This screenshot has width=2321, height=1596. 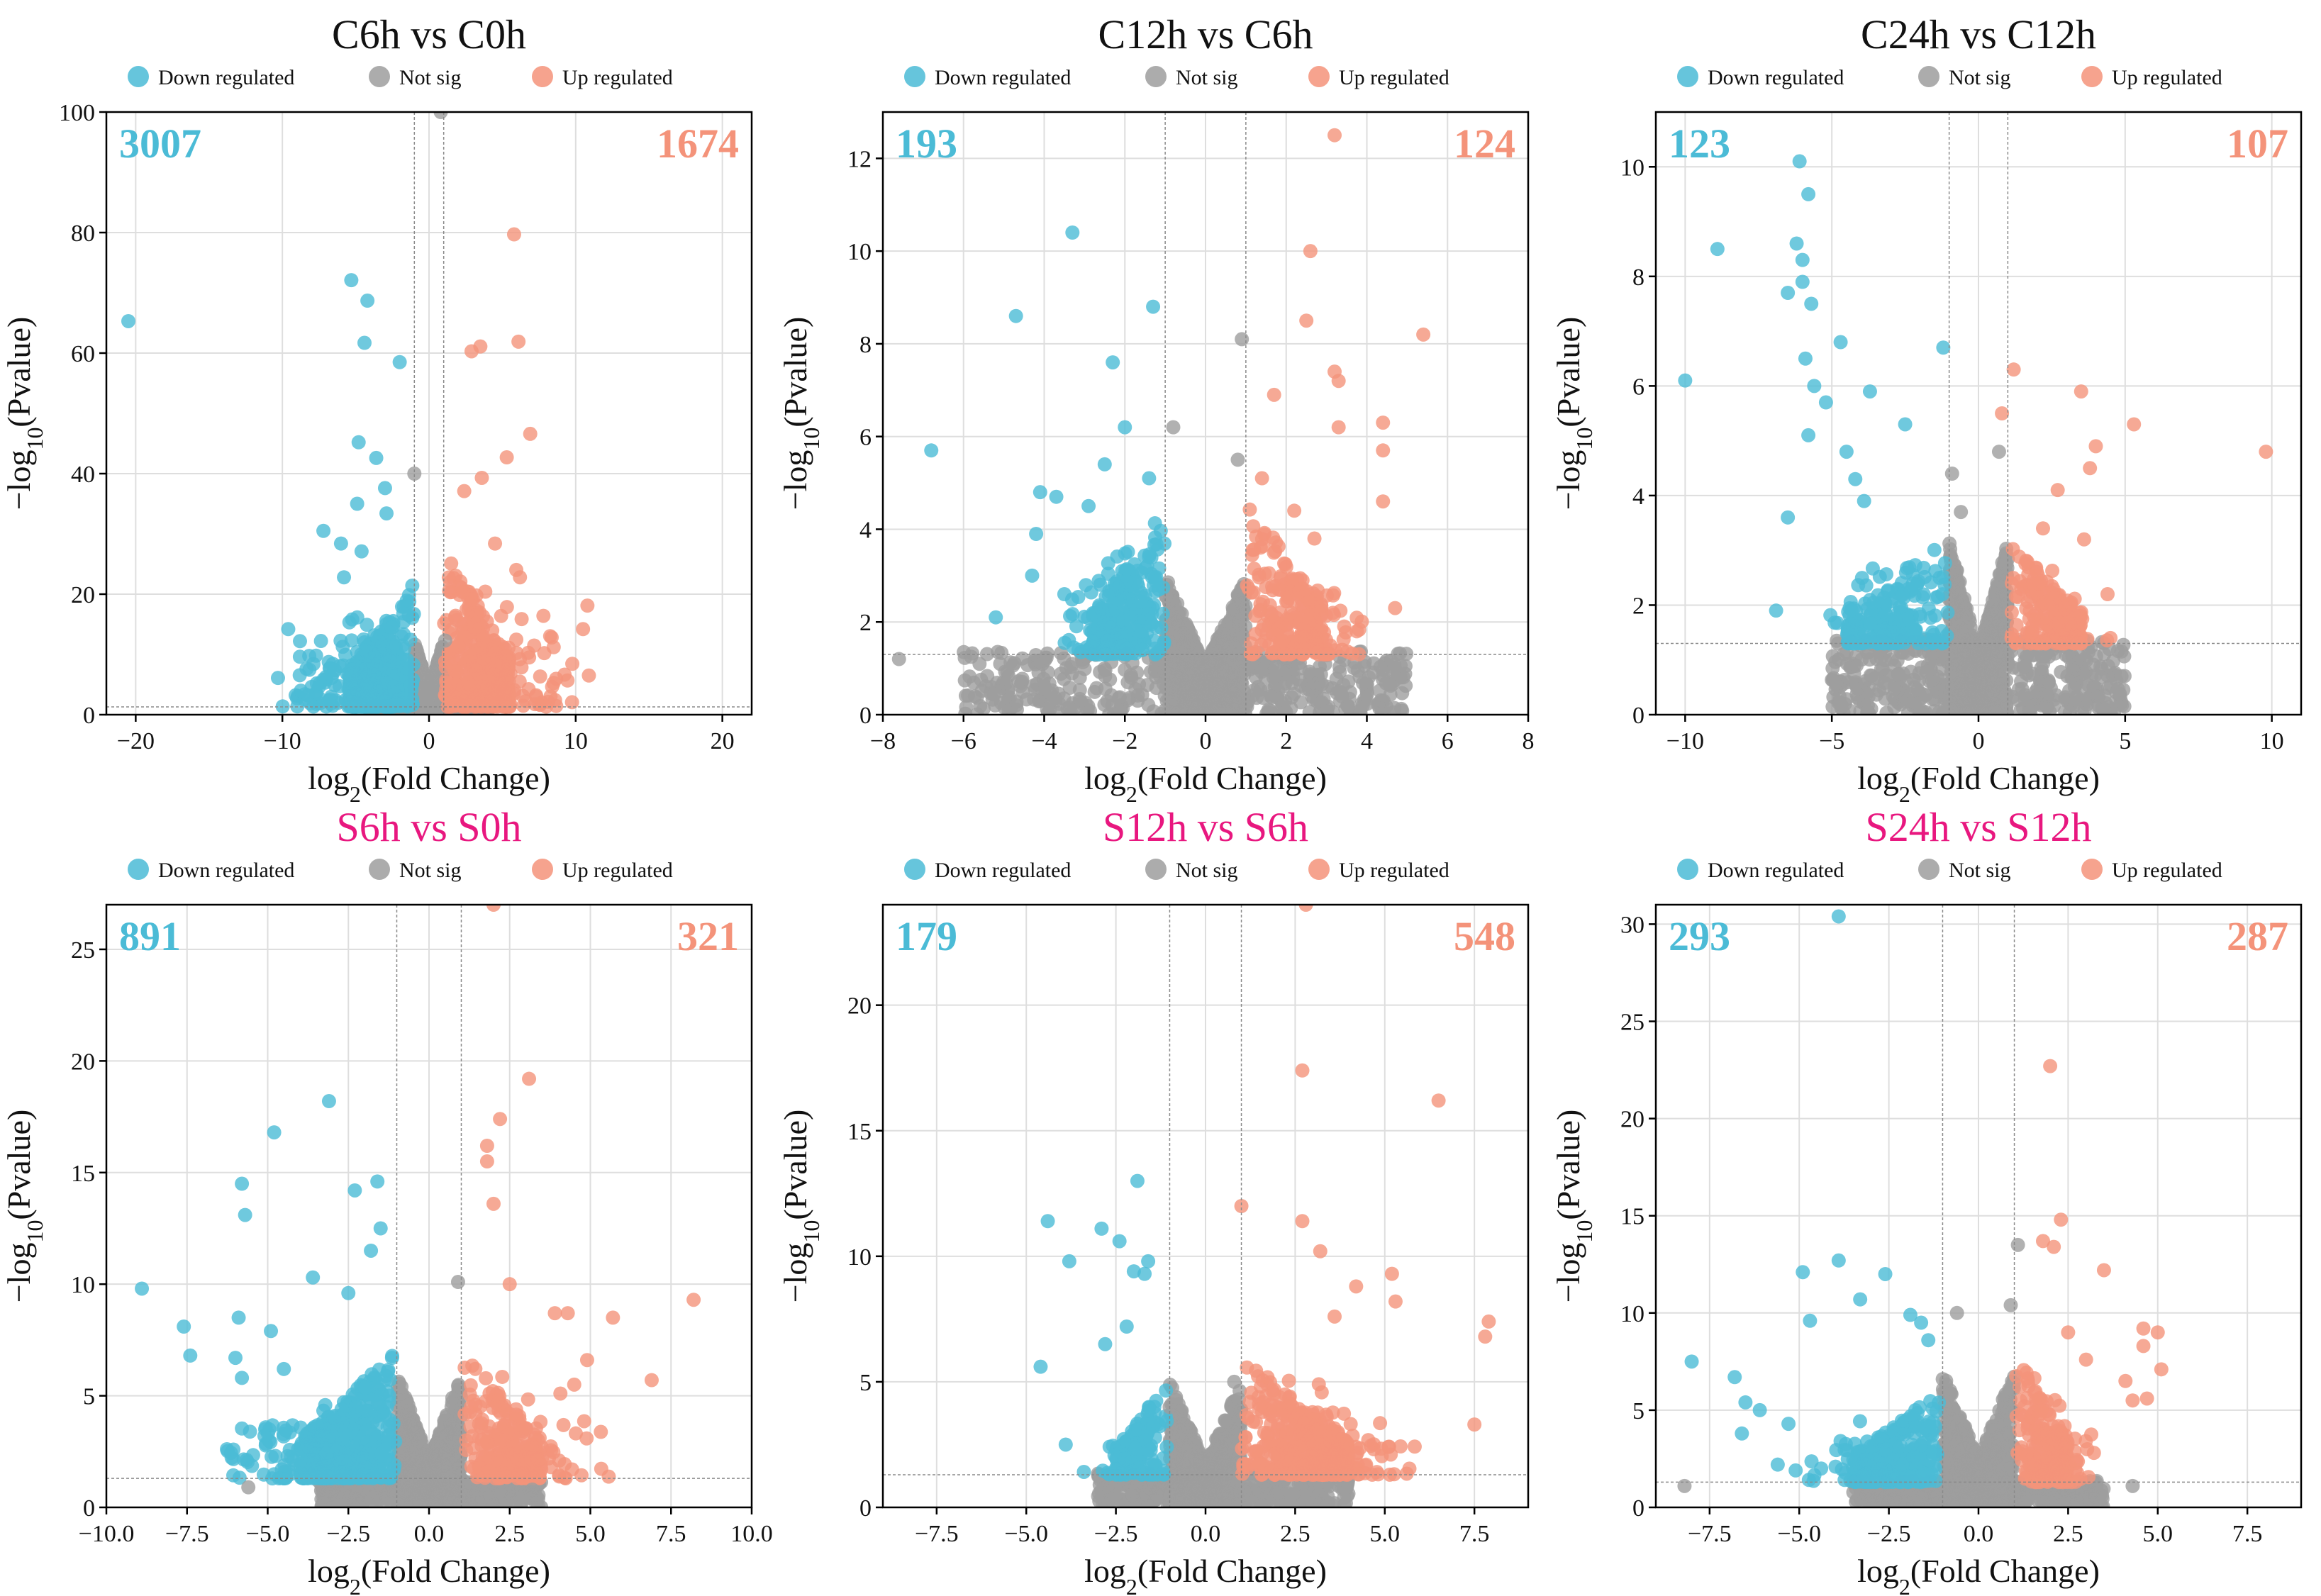 What do you see at coordinates (1124, 741) in the screenshot?
I see `x-tick-label: −2` at bounding box center [1124, 741].